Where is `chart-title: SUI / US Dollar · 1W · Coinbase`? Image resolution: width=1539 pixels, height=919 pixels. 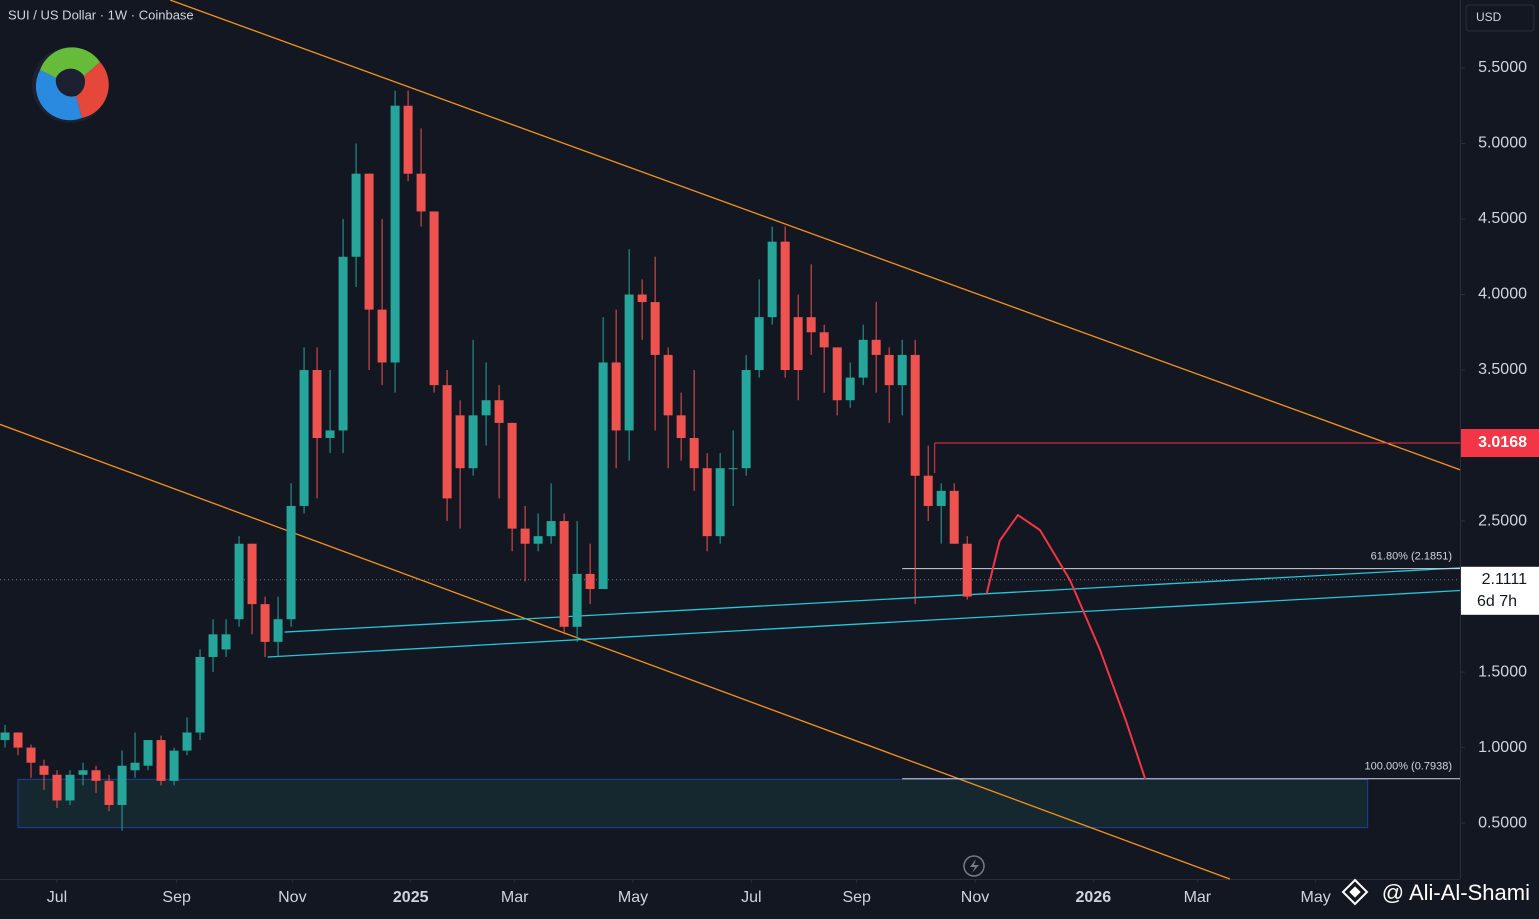
chart-title: SUI / US Dollar · 1W · Coinbase is located at coordinates (101, 14).